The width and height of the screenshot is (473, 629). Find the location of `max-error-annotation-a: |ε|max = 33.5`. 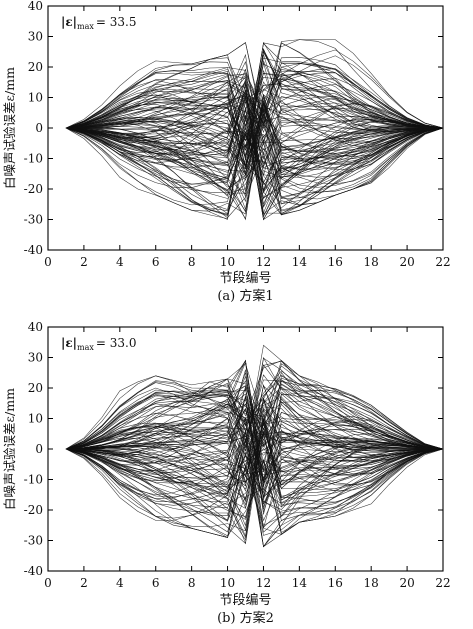

max-error-annotation-a: |ε|max = 33.5 is located at coordinates (97, 21).